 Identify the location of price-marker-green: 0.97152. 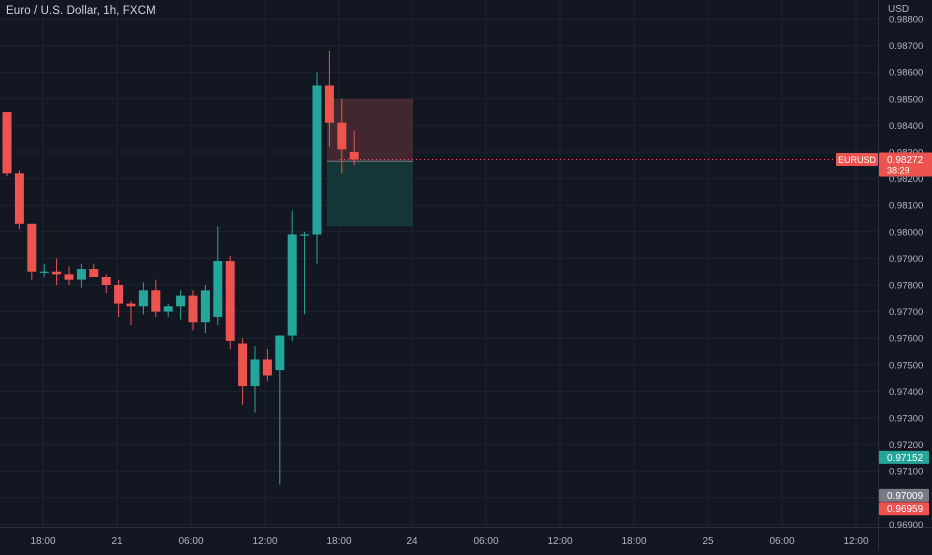
(904, 457).